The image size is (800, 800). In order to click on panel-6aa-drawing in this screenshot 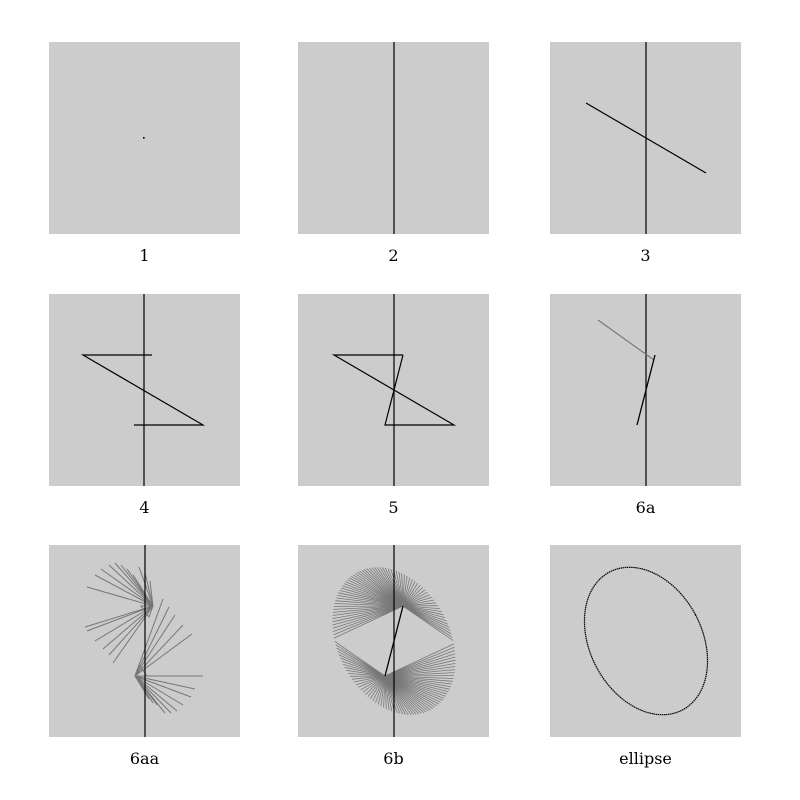, I will do `click(143, 641)`.